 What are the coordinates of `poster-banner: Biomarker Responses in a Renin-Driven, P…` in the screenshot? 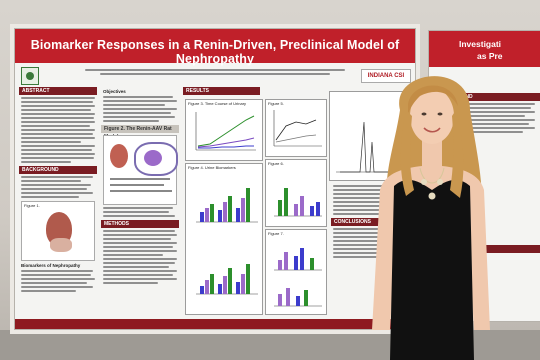 It's located at (215, 47).